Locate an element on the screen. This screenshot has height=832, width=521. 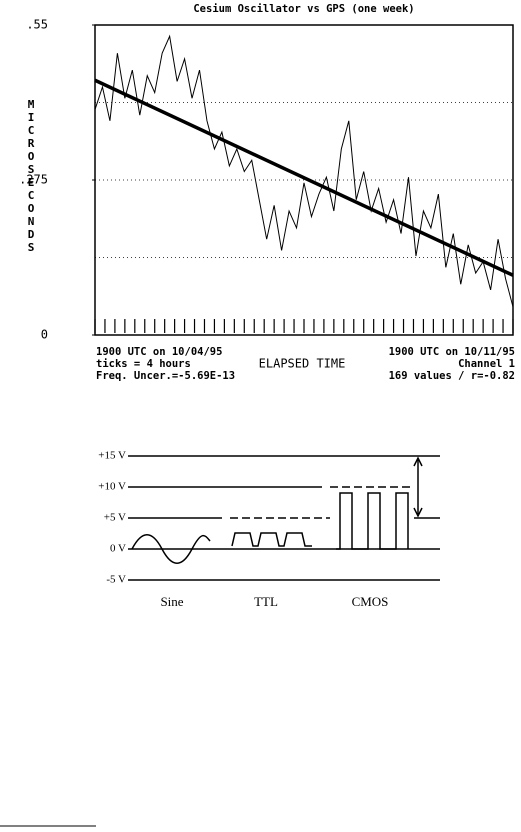
ttl-wave is located at coordinates (271, 539).